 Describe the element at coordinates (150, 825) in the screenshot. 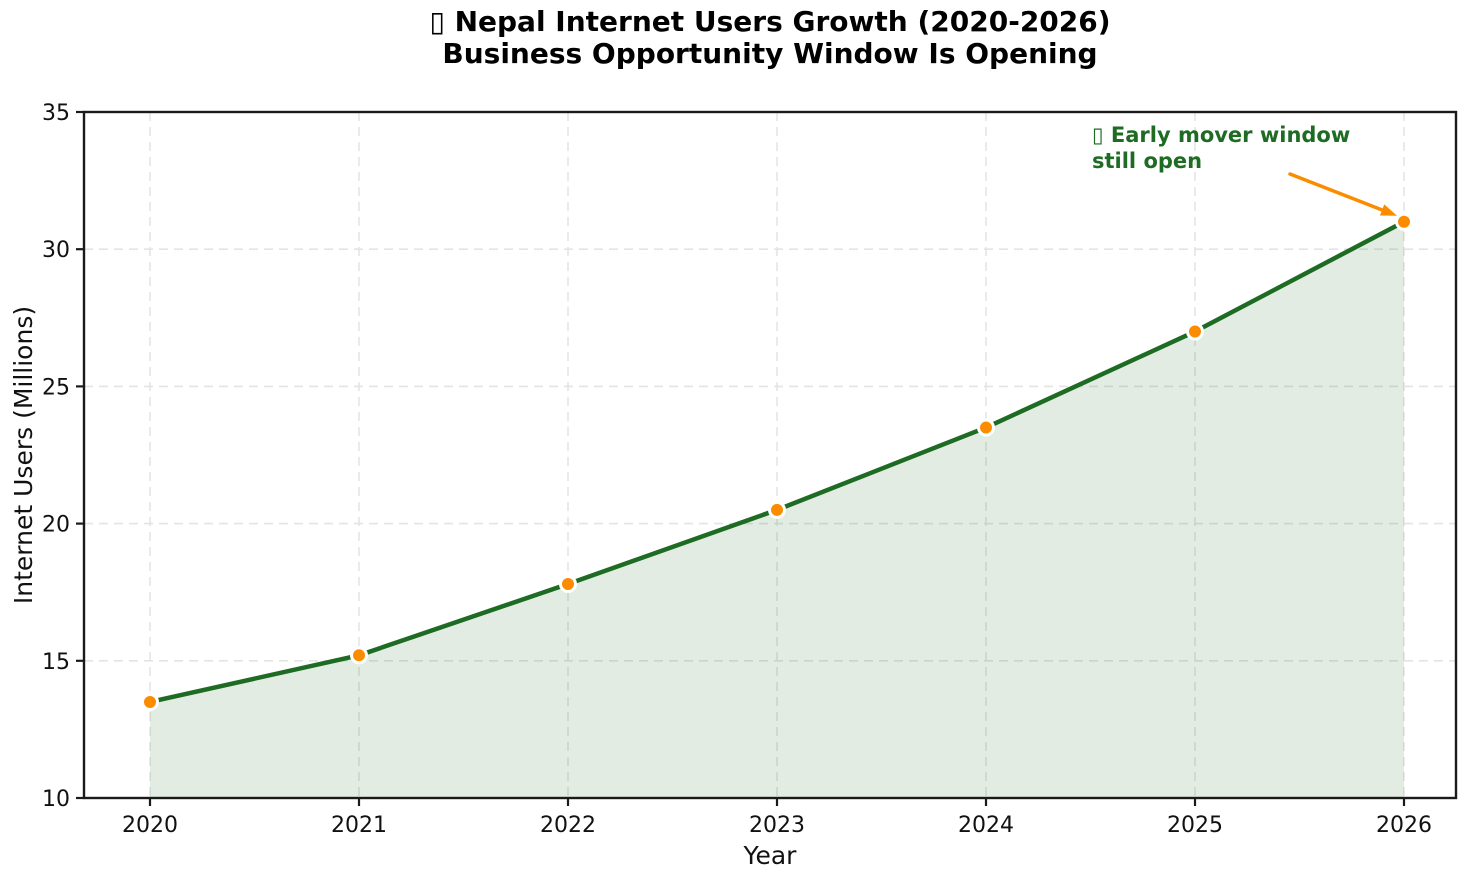

I see `x-tick-label: 2020` at that location.